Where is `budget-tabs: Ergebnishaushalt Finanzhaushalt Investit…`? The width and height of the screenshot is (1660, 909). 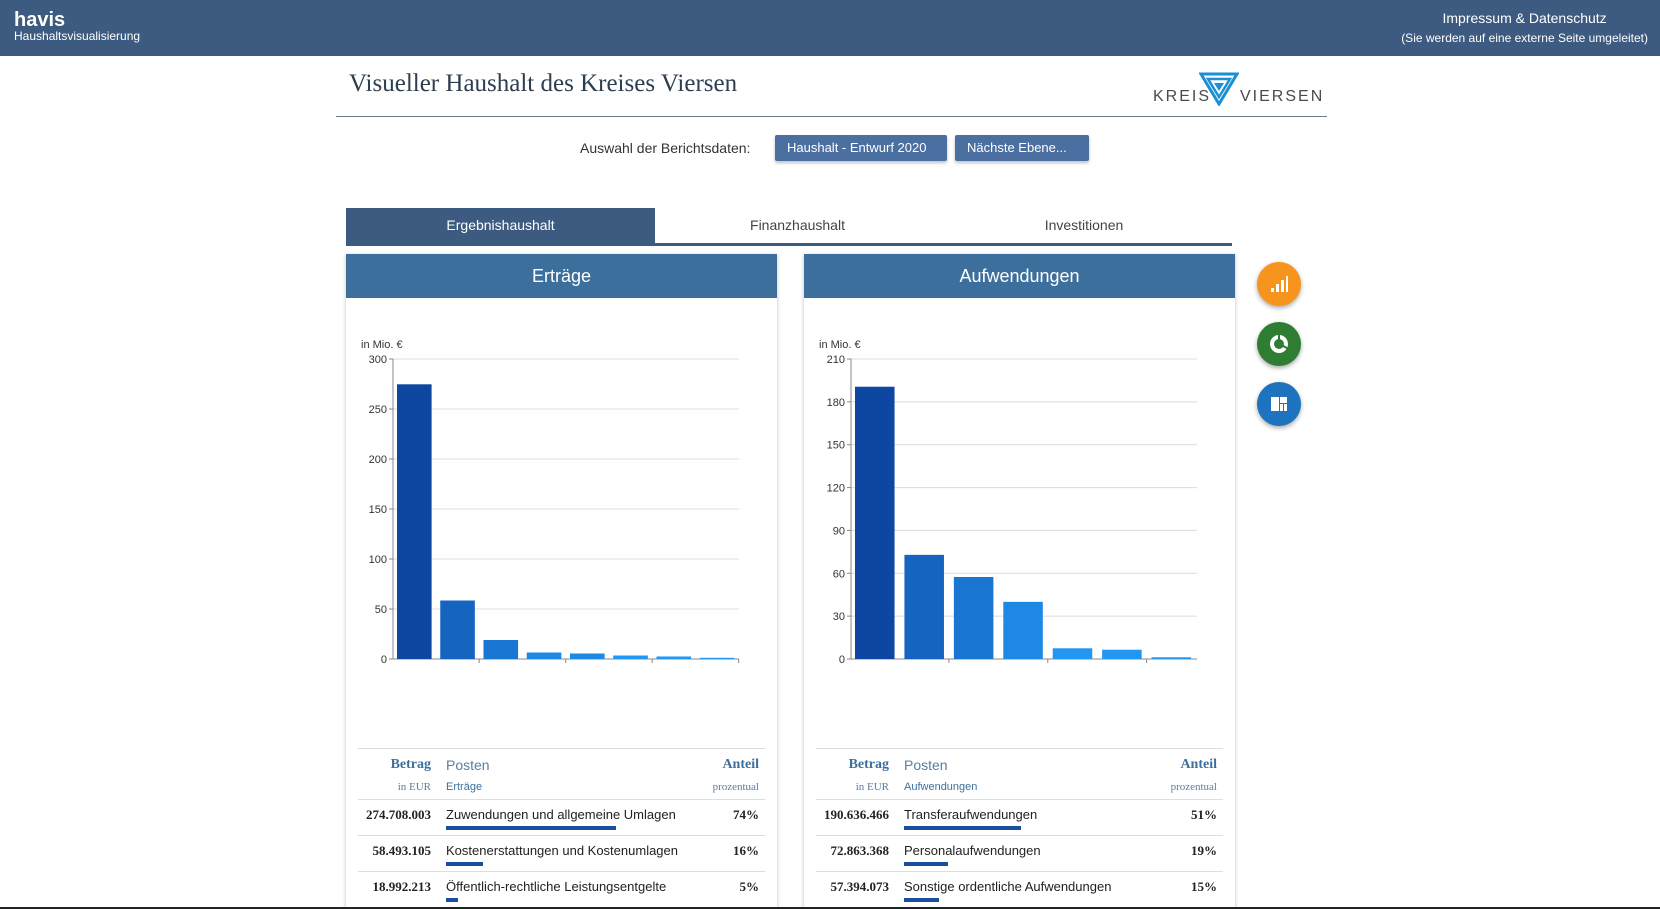
budget-tabs: Ergebnishaushalt Finanzhaushalt Investit… is located at coordinates (789, 227).